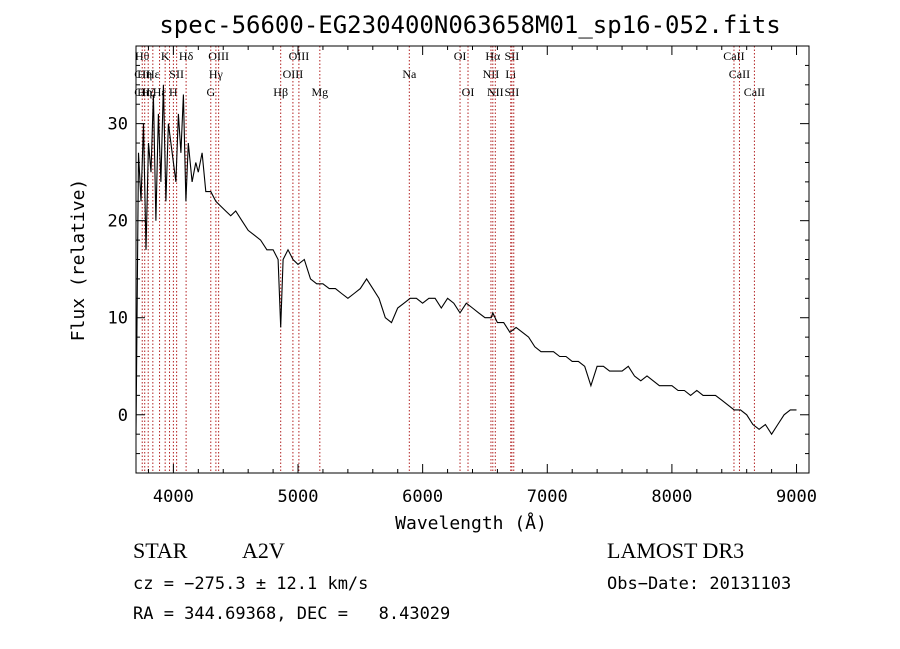  I want to click on spectral-line-label: Hγ, so click(216, 74).